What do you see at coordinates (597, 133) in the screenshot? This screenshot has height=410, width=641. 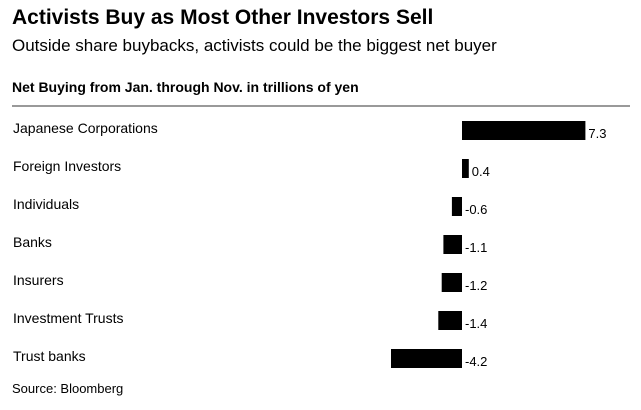 I see `value-label: 7.3` at bounding box center [597, 133].